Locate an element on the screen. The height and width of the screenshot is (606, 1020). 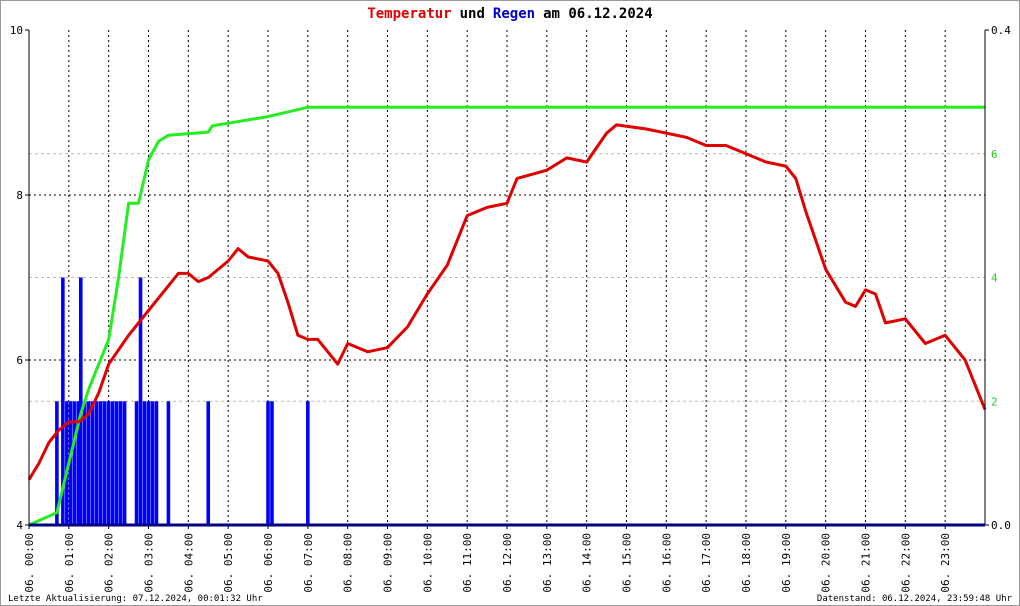
y3-tick-label: 2 is located at coordinates (994, 401).